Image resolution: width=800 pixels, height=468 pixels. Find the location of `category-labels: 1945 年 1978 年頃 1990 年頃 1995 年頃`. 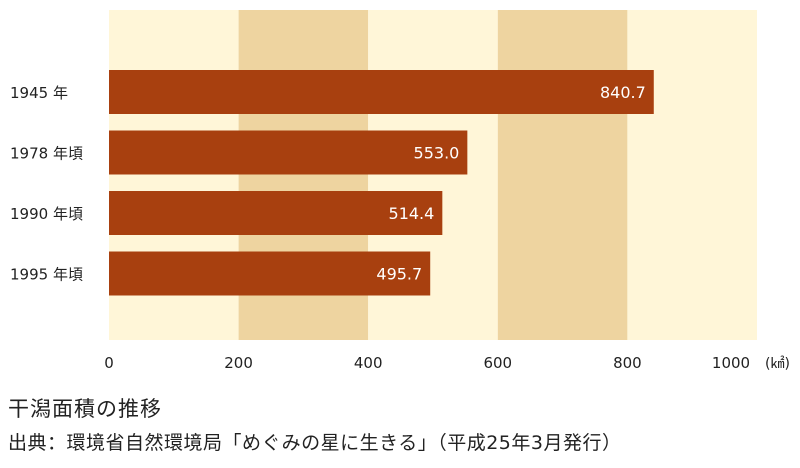

category-labels: 1945 年 1978 年頃 1990 年頃 1995 年頃 is located at coordinates (46, 184).